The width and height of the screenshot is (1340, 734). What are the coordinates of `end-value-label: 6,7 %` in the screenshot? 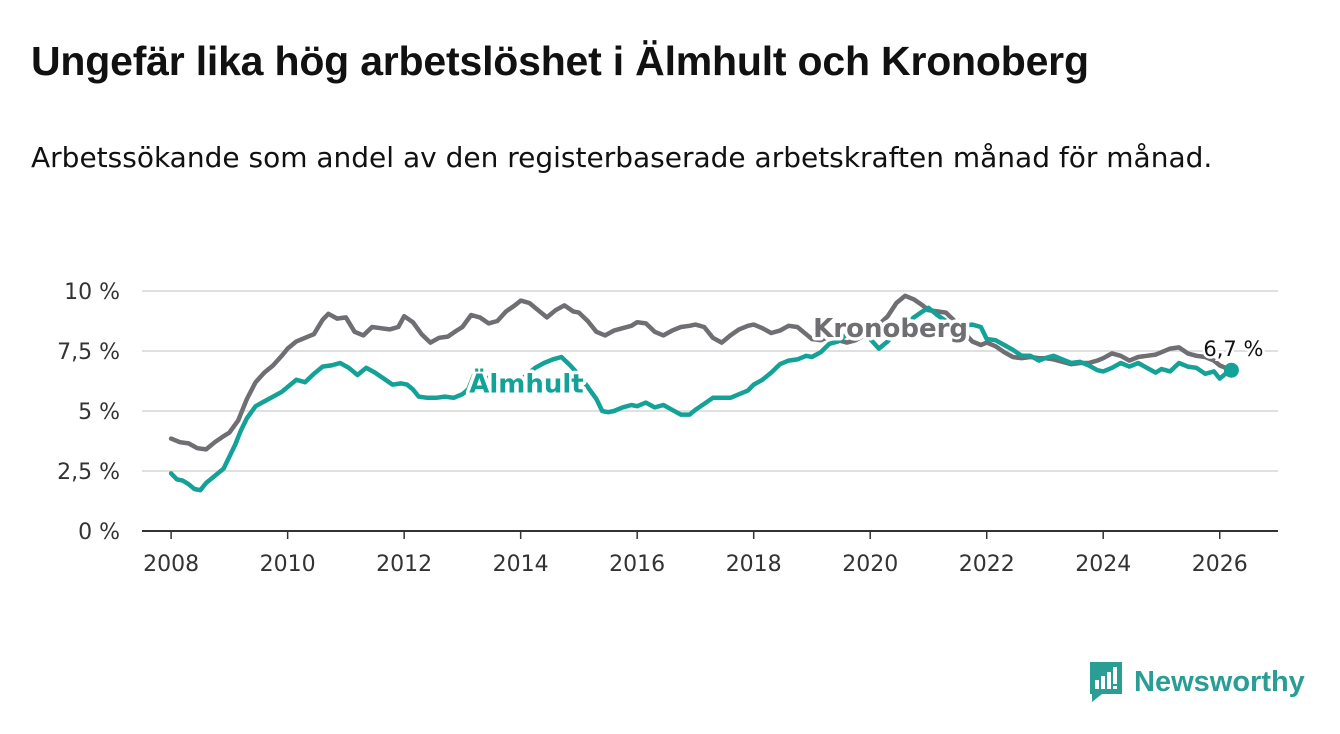 It's located at (1233, 349).